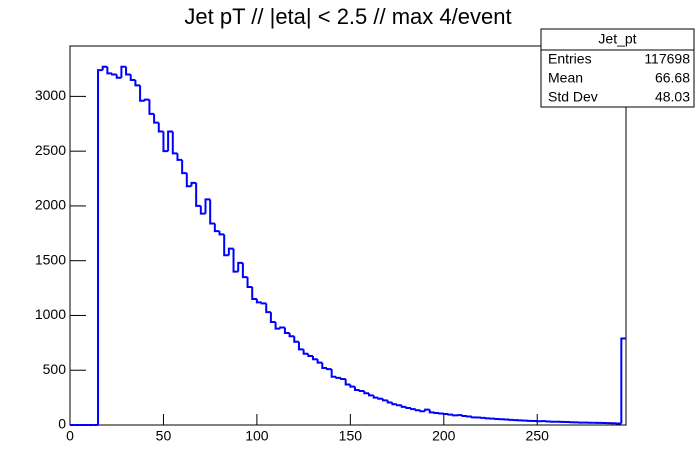  Describe the element at coordinates (50, 95) in the screenshot. I see `y-tick-label: 3000` at that location.